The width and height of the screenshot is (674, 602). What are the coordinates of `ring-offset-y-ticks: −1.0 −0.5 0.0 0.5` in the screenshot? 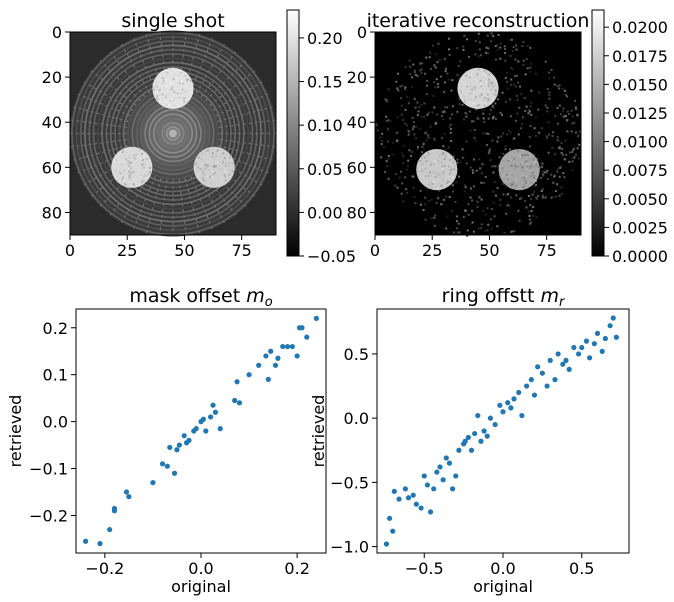 It's located at (353, 451).